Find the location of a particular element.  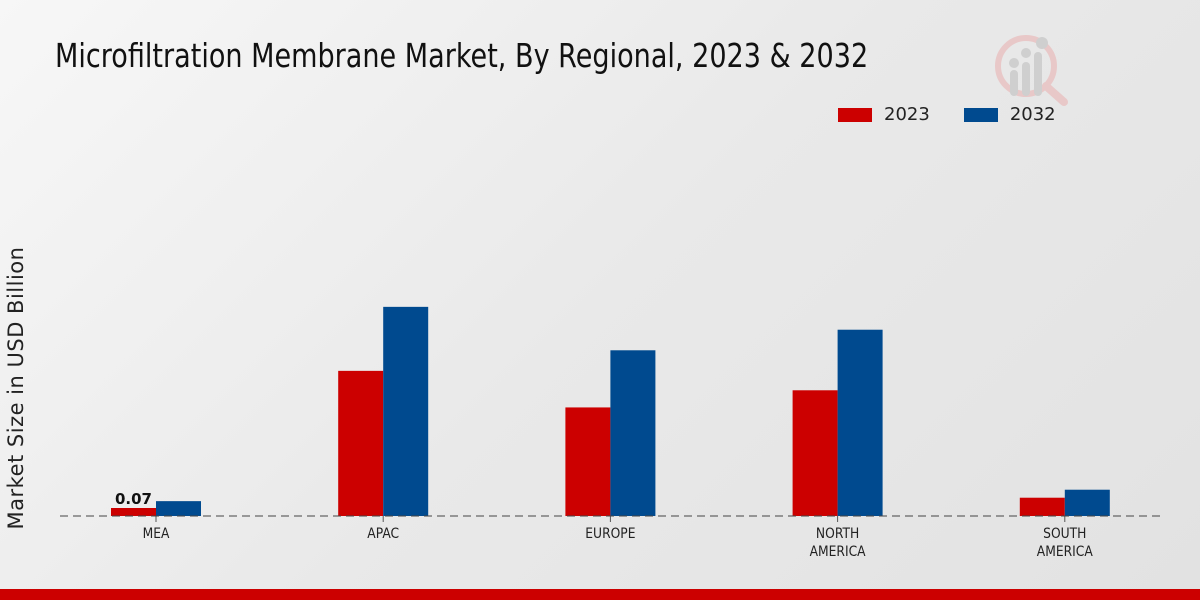

bar-2023-europe is located at coordinates (588, 461).